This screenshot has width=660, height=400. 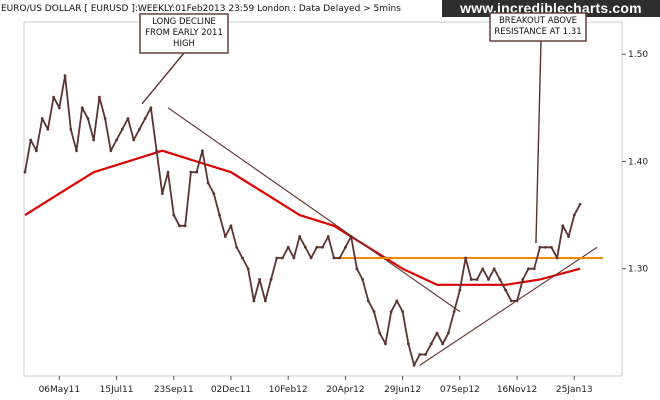 What do you see at coordinates (184, 22) in the screenshot?
I see `annotation-text: LONG DECLINE` at bounding box center [184, 22].